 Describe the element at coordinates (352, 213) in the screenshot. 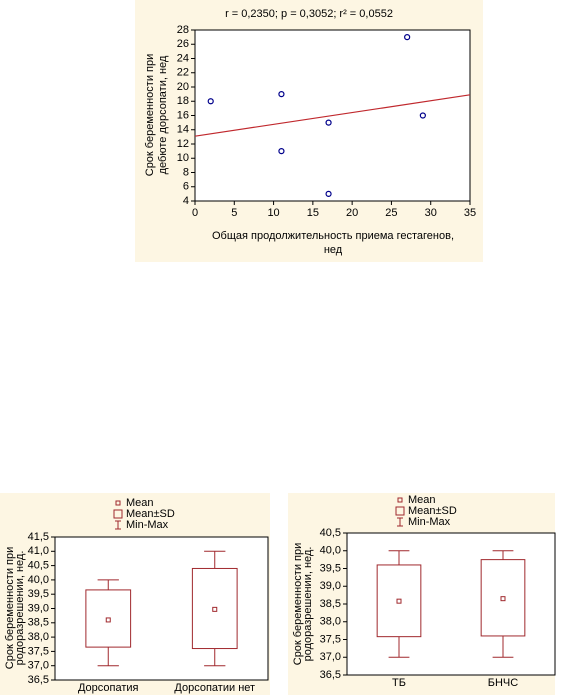

I see `x-tick-label: 20` at that location.